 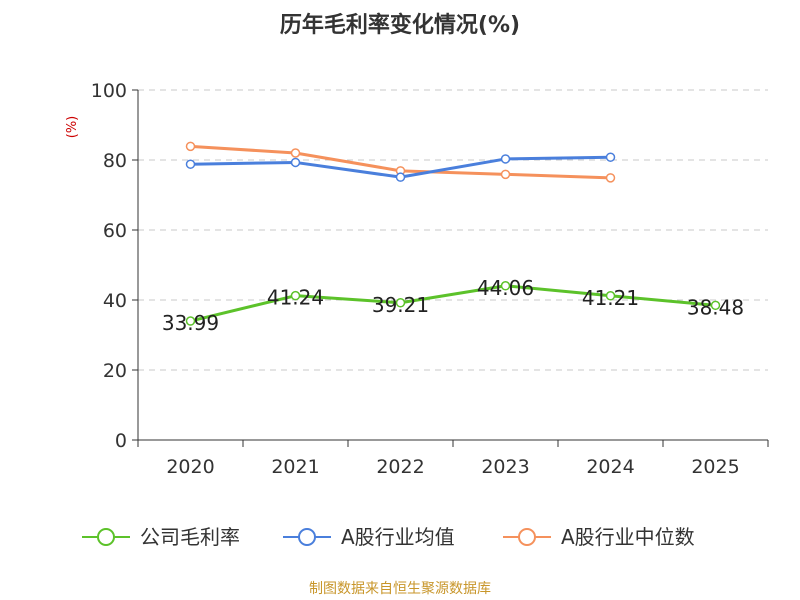 I want to click on data-source-note: 制图数据来自恒生聚源数据库, so click(x=400, y=589).